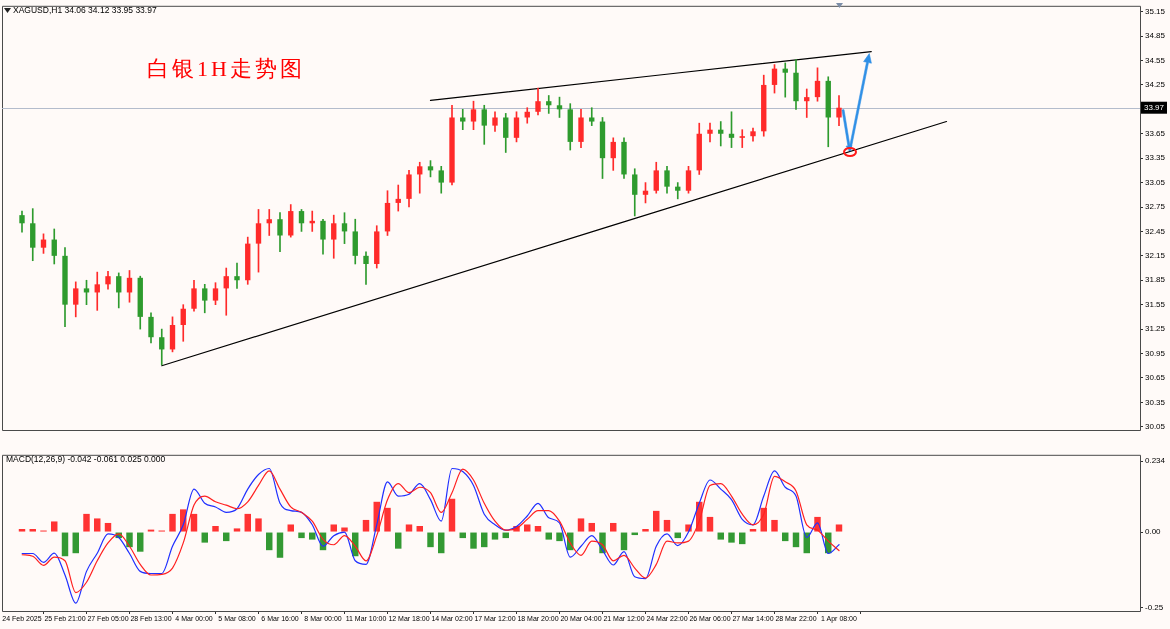 The height and width of the screenshot is (629, 1170). I want to click on y-tick-label: 0.234, so click(1155, 461).